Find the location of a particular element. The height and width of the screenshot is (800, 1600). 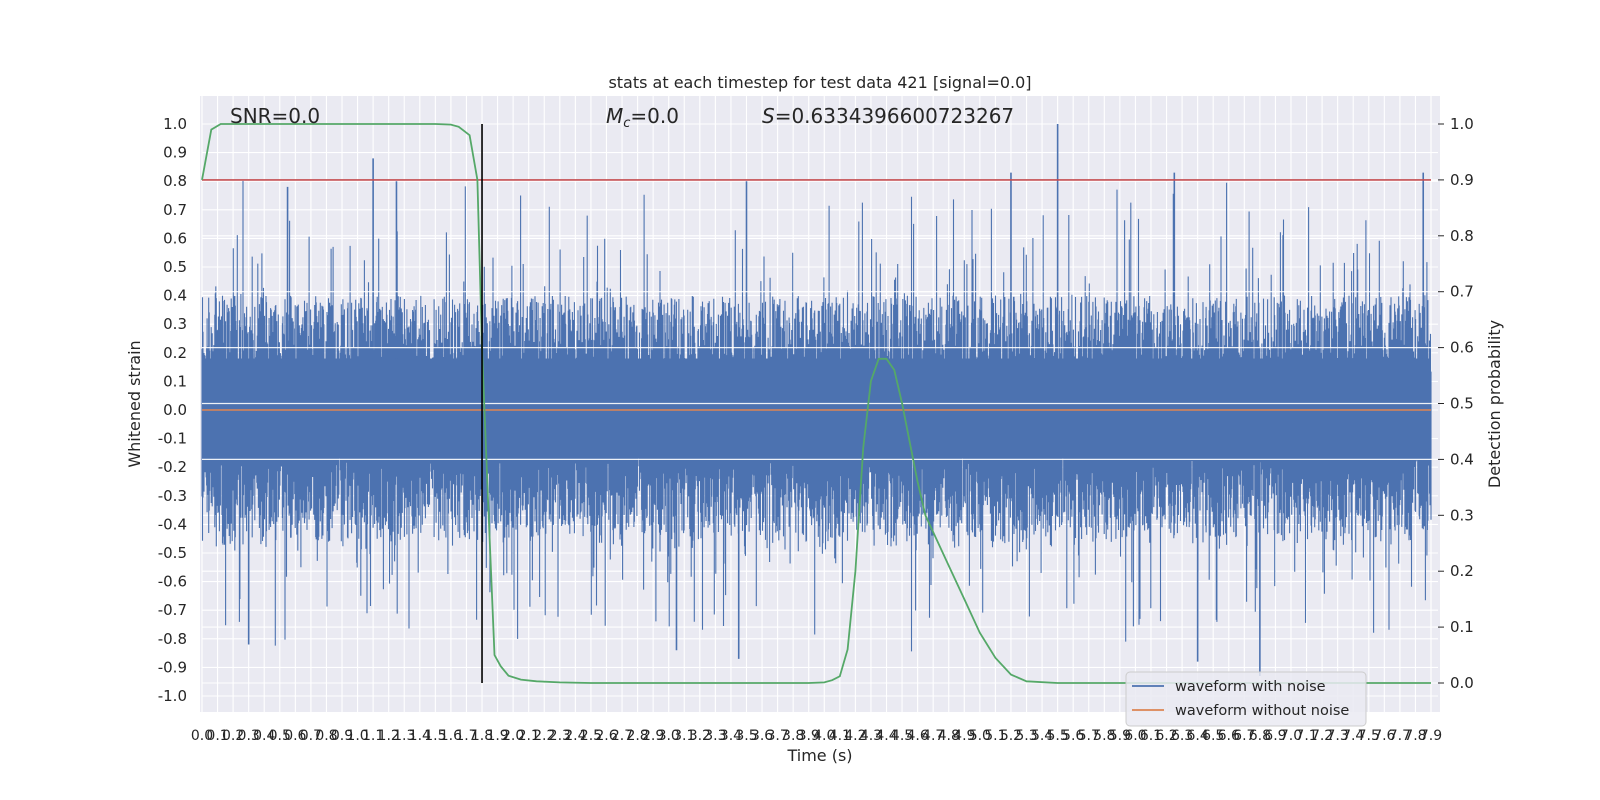

x-tick-label: 2.4 is located at coordinates (575, 736).